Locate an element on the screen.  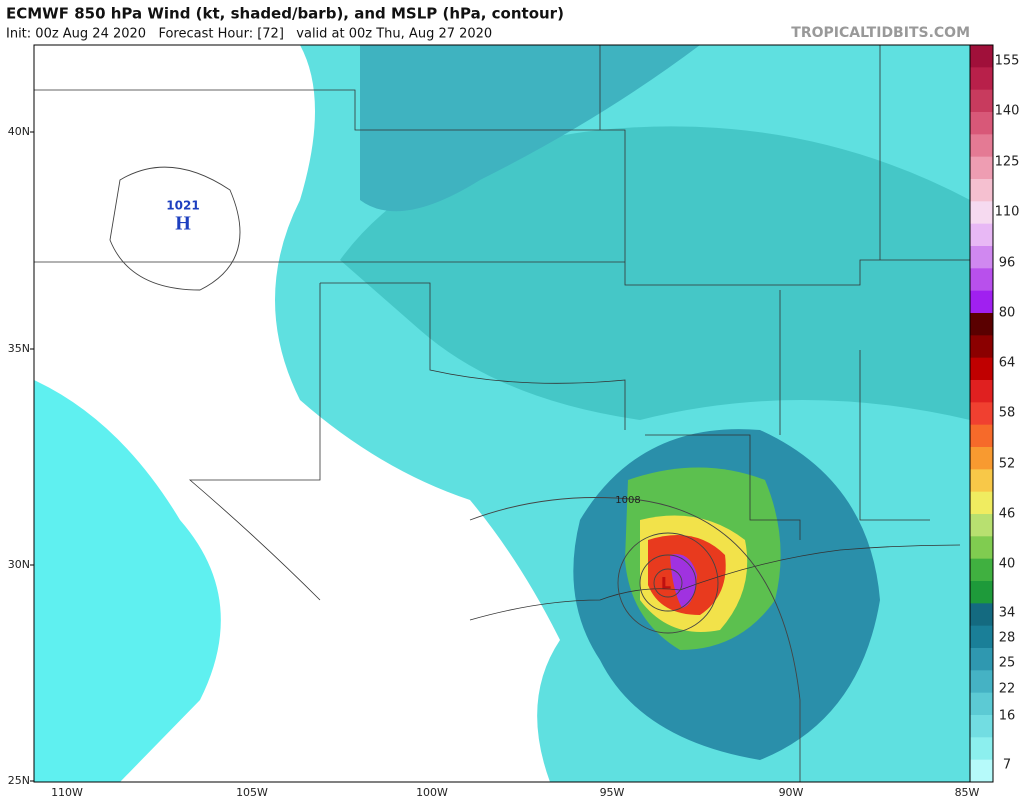
colorbar-label: 80 is located at coordinates (1007, 313).